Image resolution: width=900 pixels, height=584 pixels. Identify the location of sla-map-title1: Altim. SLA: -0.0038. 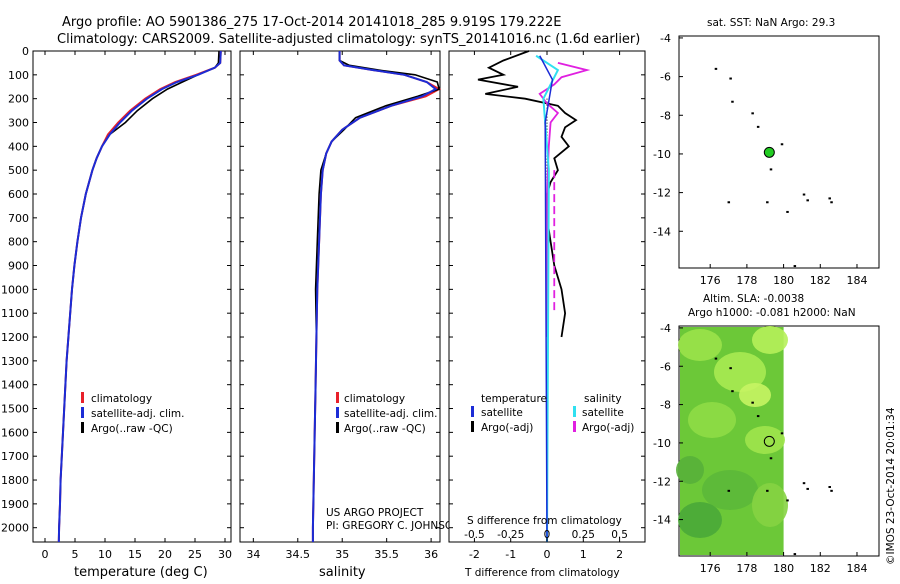
(753, 299).